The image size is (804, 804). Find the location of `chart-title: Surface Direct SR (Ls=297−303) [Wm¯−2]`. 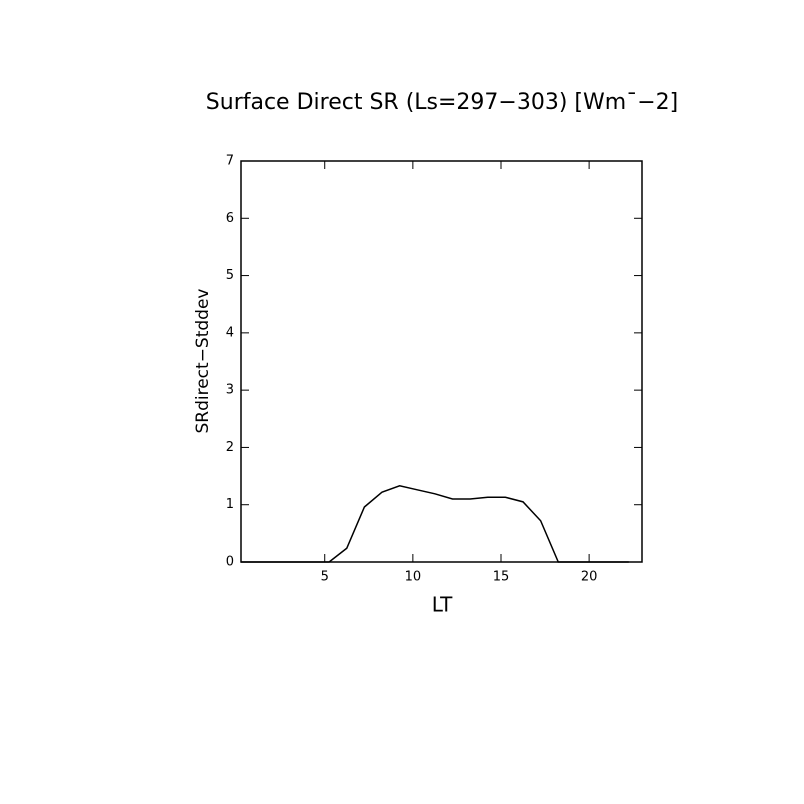

chart-title: Surface Direct SR (Ls=297−303) [Wm¯−2] is located at coordinates (442, 102).